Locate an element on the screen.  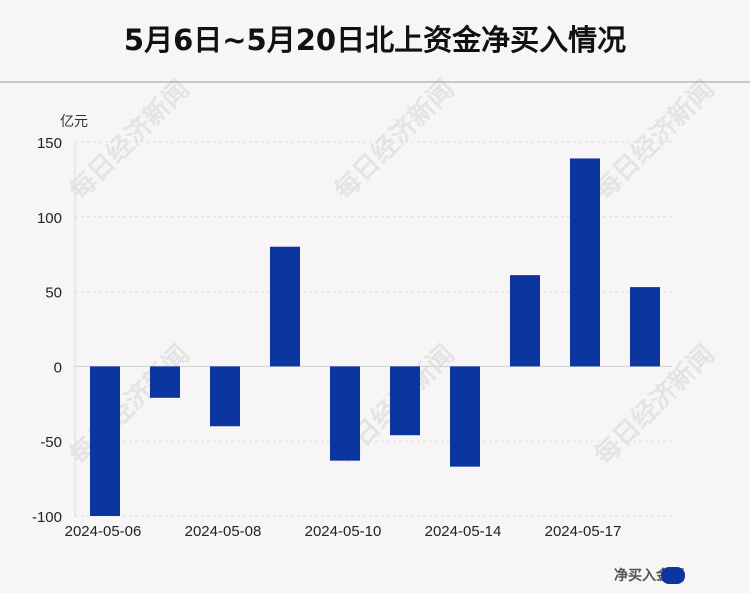
x-tick-label: 2024-05-14 is located at coordinates (463, 531).